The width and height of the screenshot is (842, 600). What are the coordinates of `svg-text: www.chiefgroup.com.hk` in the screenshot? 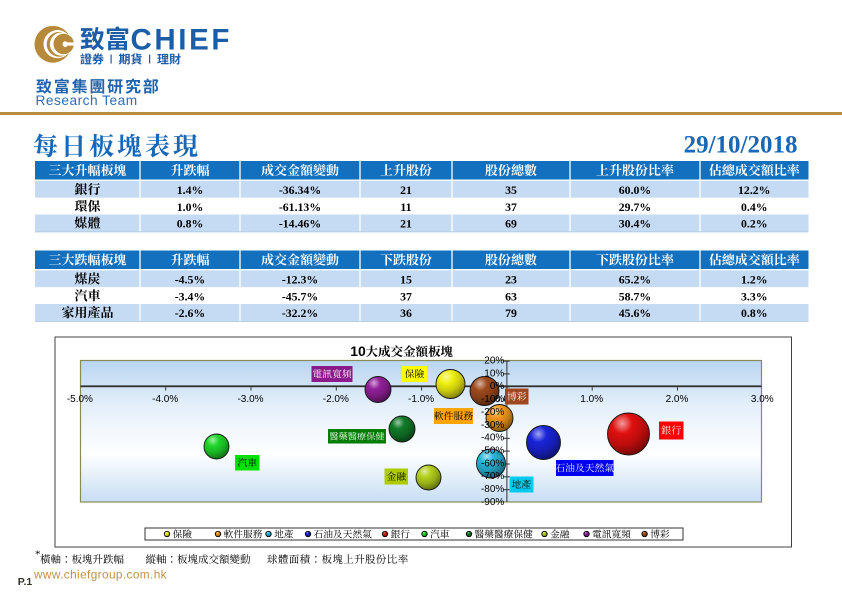 It's located at (100, 575).